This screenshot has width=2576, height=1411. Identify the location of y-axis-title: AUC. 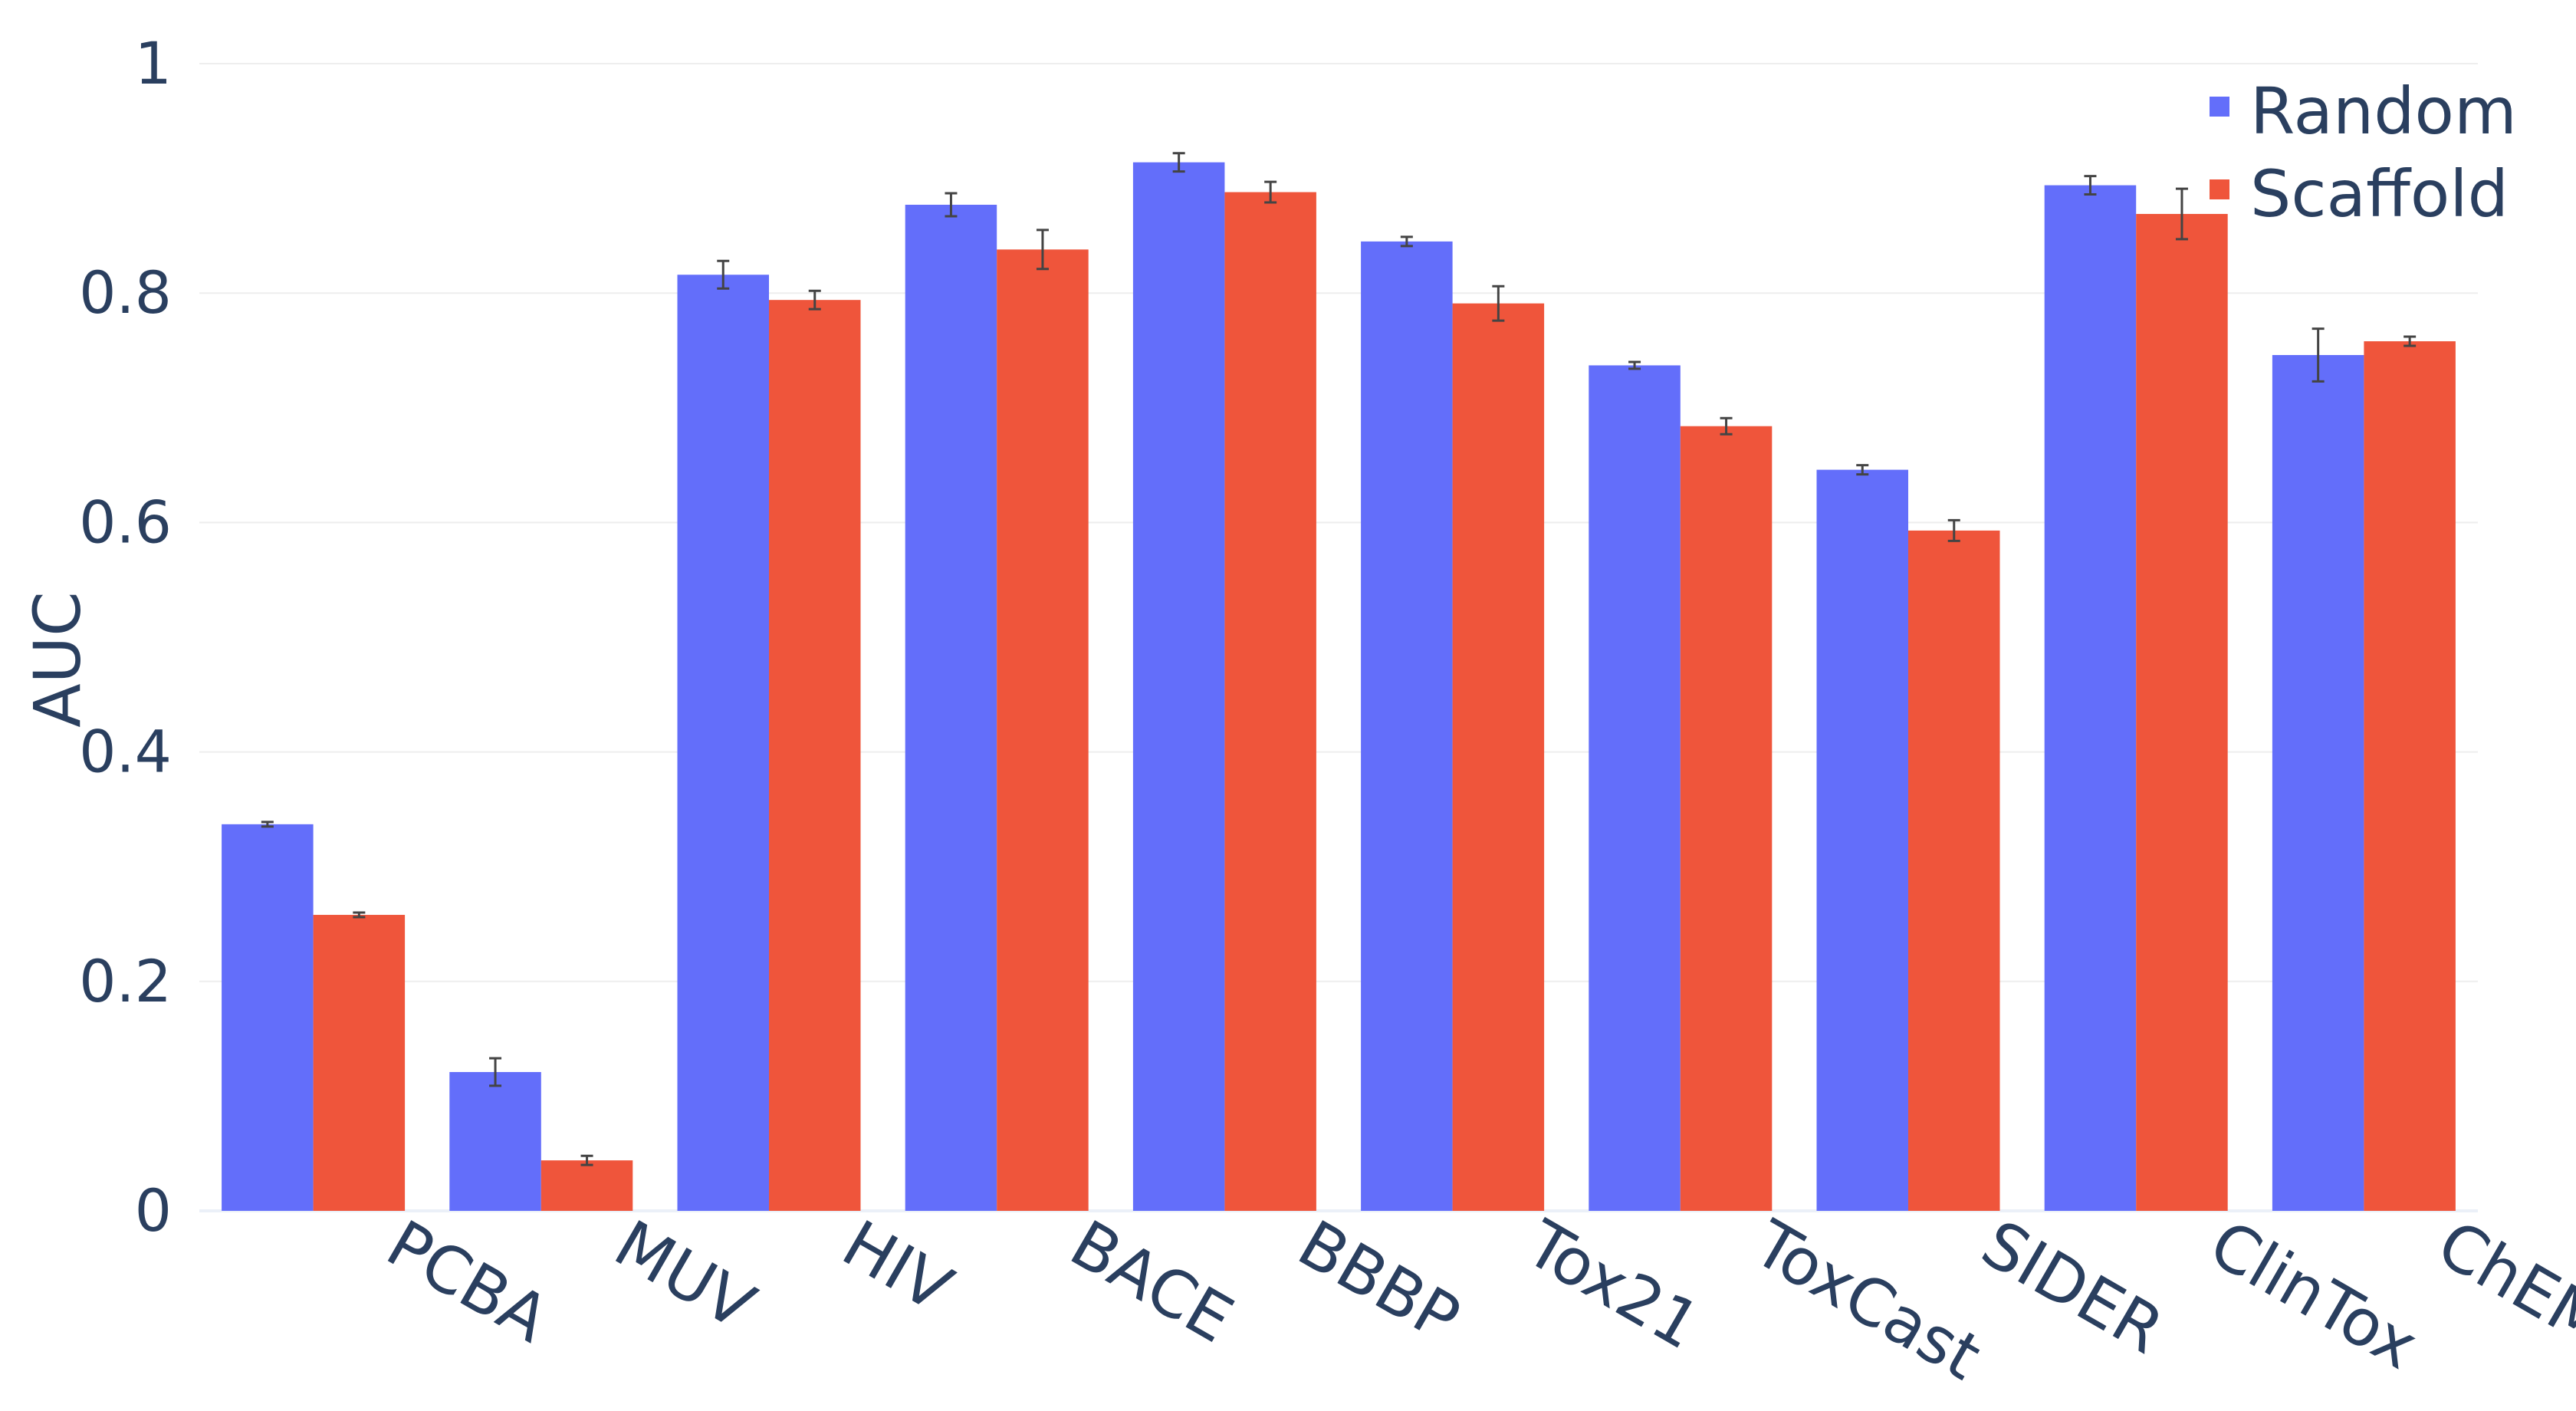
(58, 660).